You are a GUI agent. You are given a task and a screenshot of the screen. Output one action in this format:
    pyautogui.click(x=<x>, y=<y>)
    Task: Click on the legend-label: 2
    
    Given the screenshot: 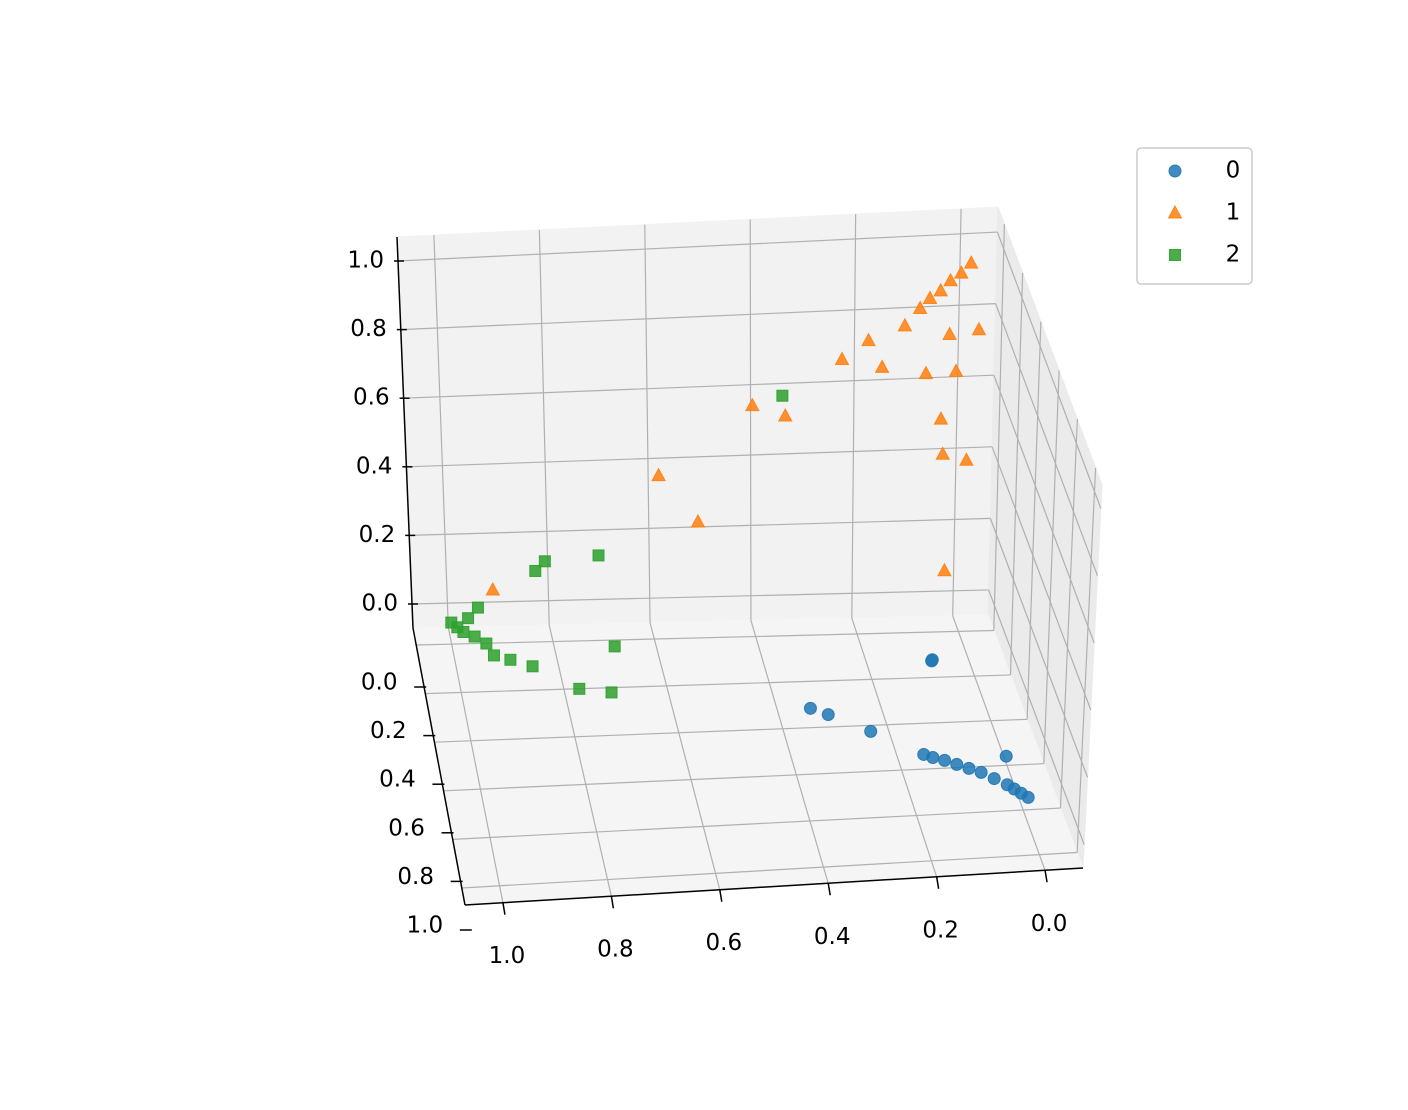 What is the action you would take?
    pyautogui.click(x=1233, y=255)
    